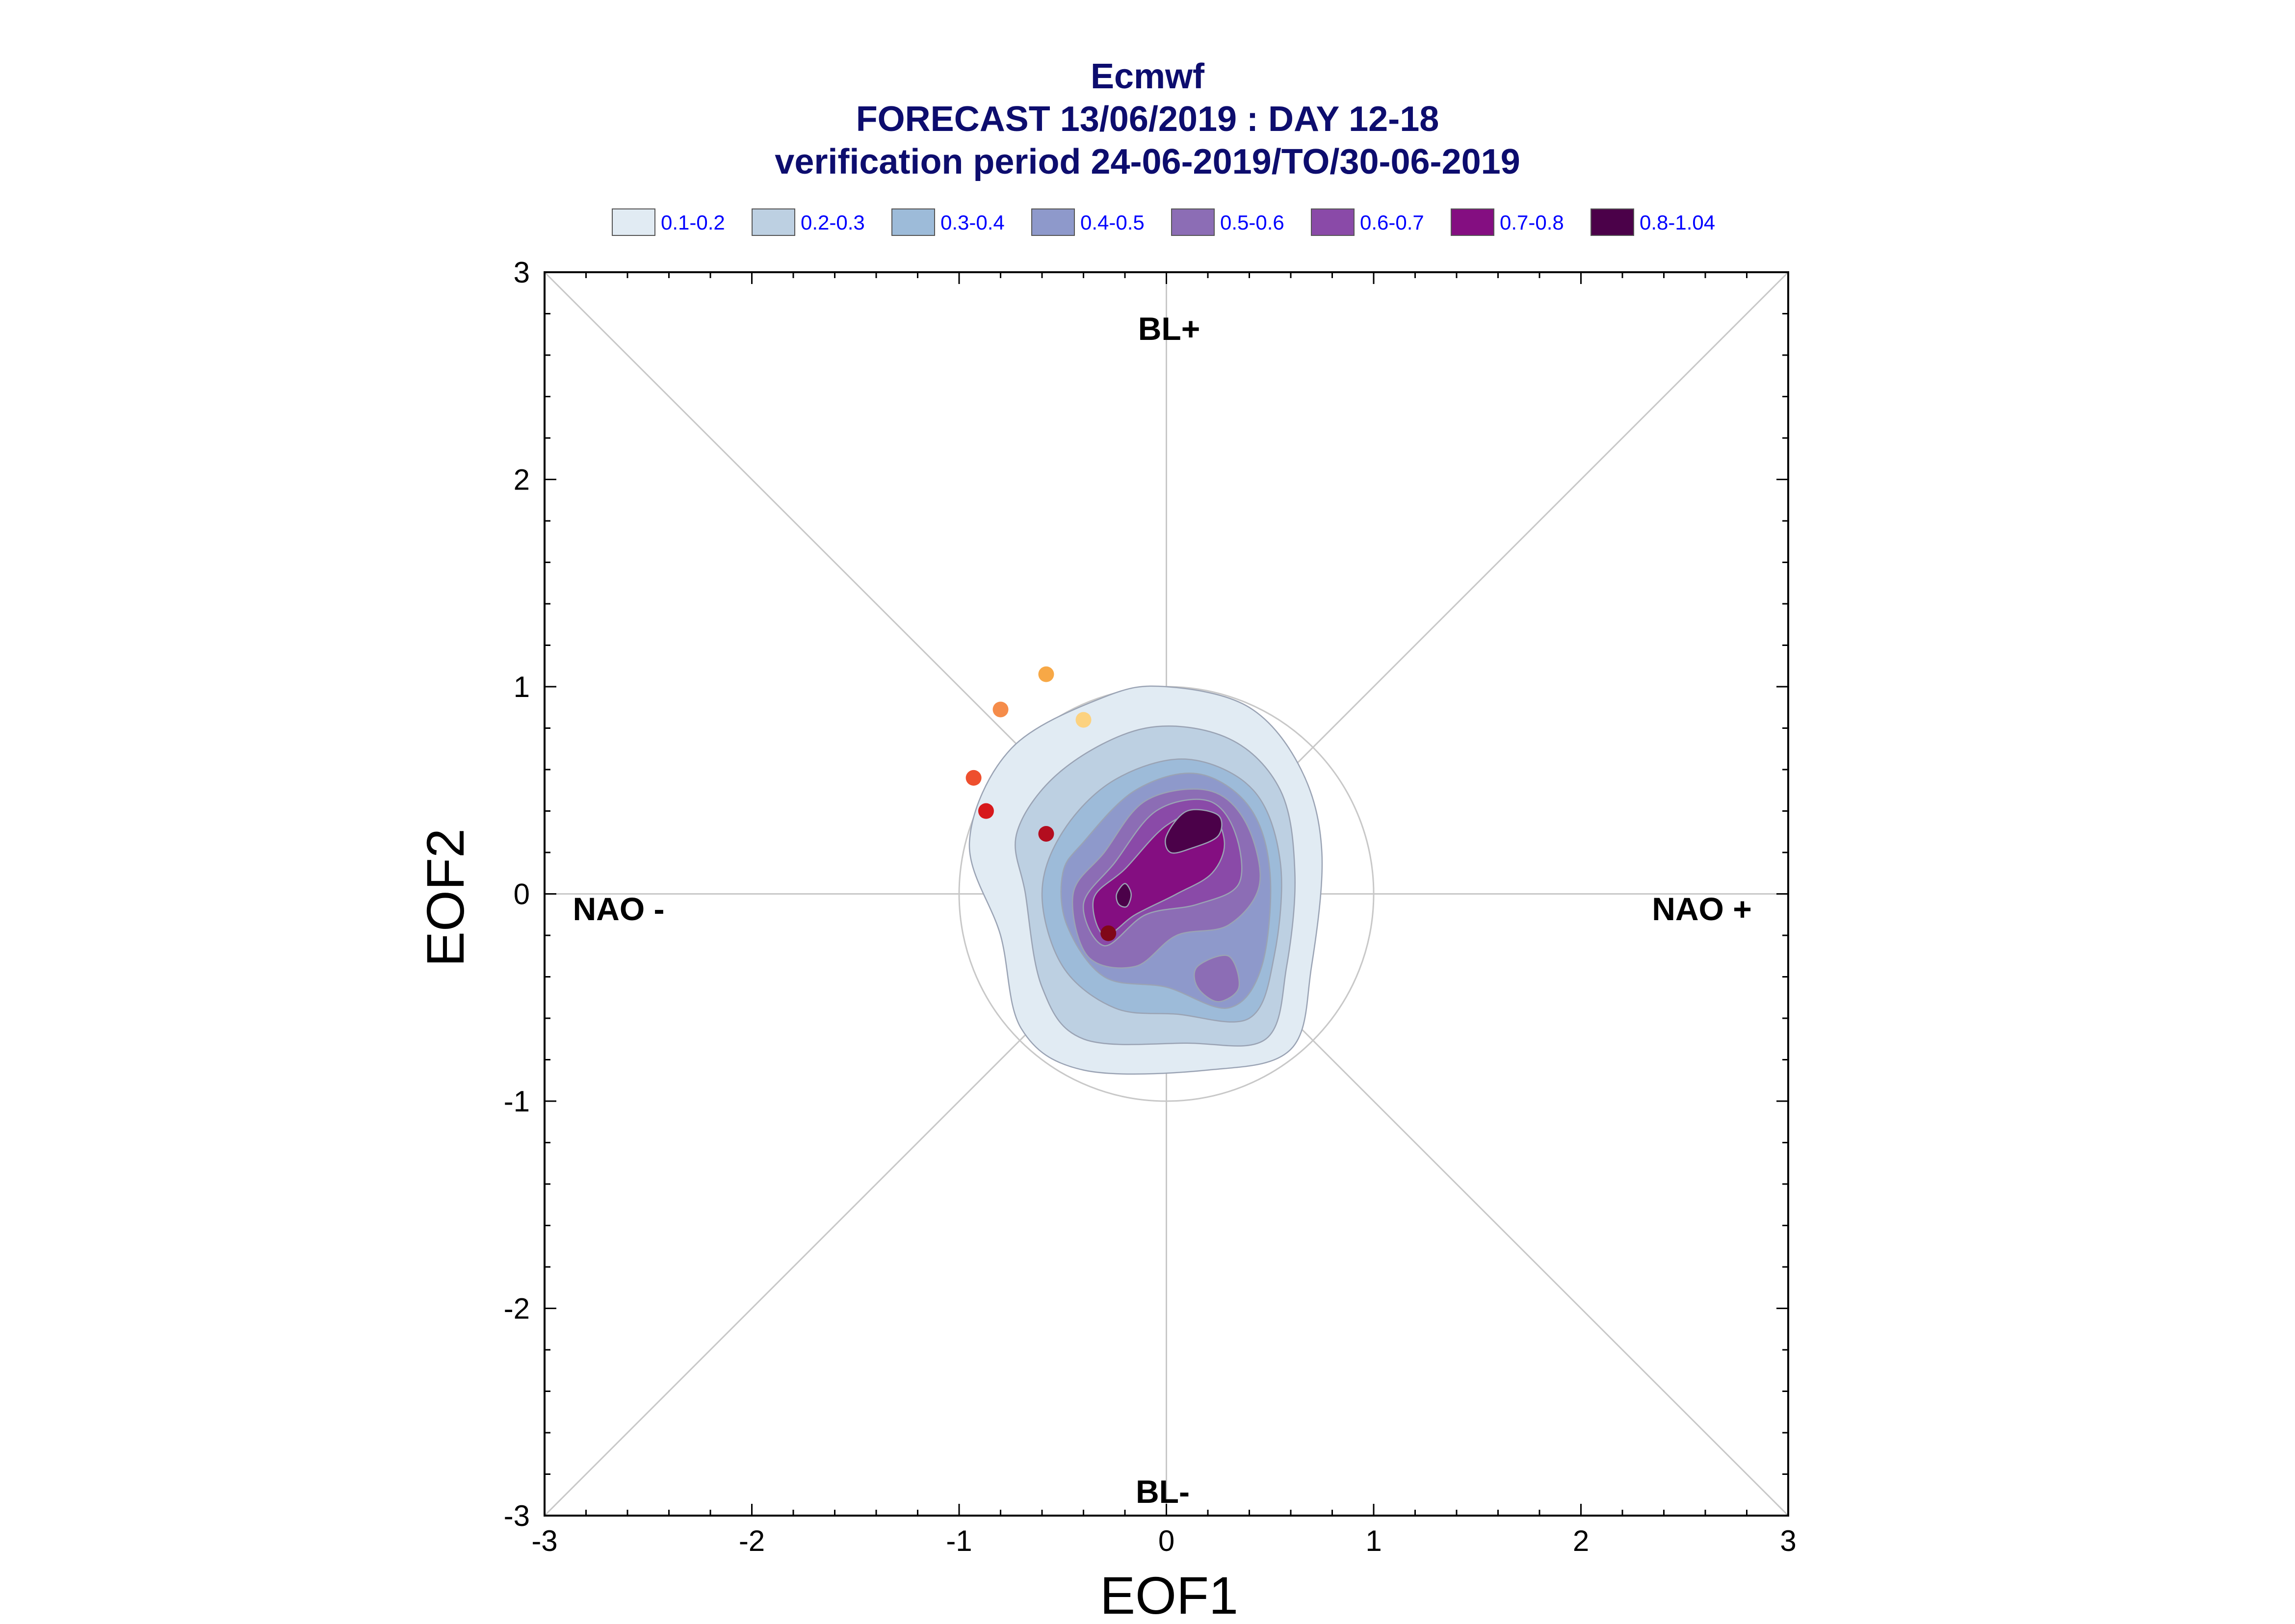 The height and width of the screenshot is (1624, 2295). Describe the element at coordinates (1702, 909) in the screenshot. I see `regime-label-right: NAO +` at that location.